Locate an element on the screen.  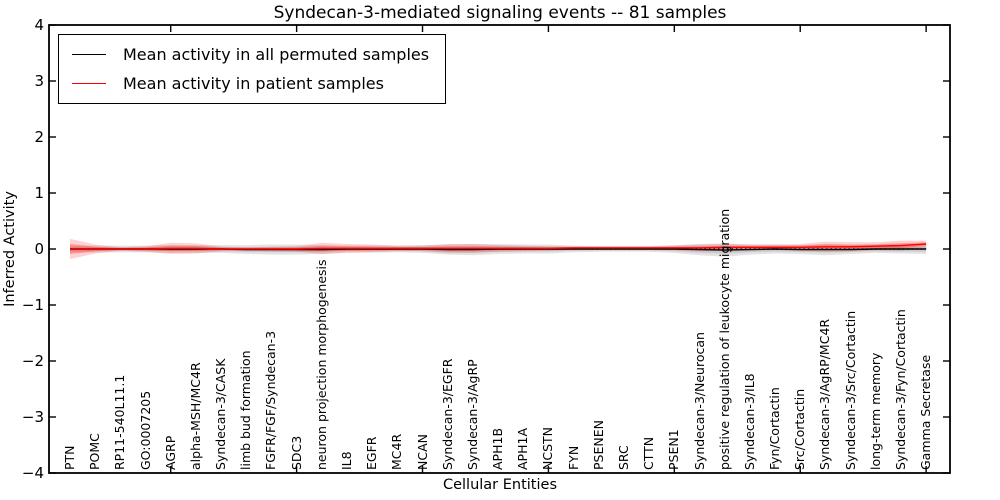
legend-entry-permuted: Mean activity in all permuted samples is located at coordinates (250, 54).